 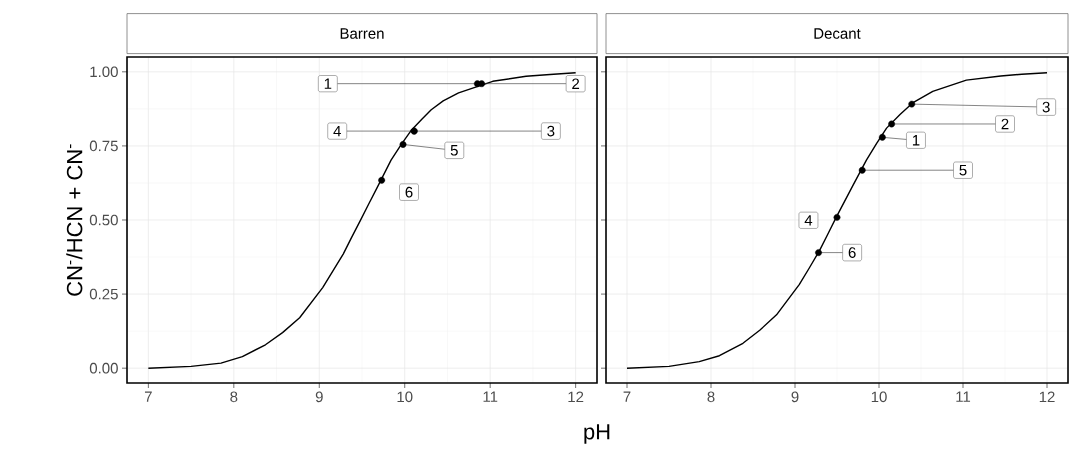 I want to click on x-axis-title: pH, so click(x=597, y=434).